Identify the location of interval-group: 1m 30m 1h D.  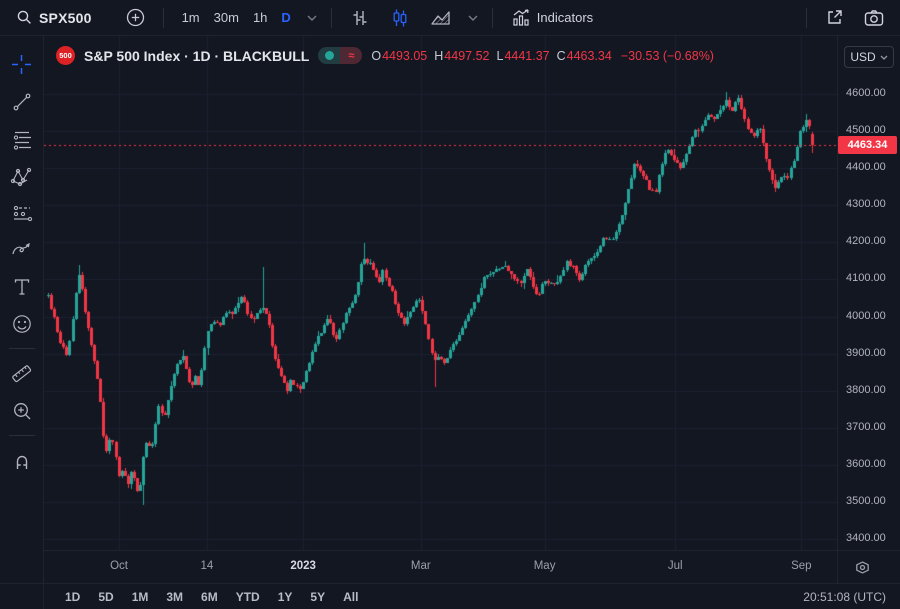
(236, 17).